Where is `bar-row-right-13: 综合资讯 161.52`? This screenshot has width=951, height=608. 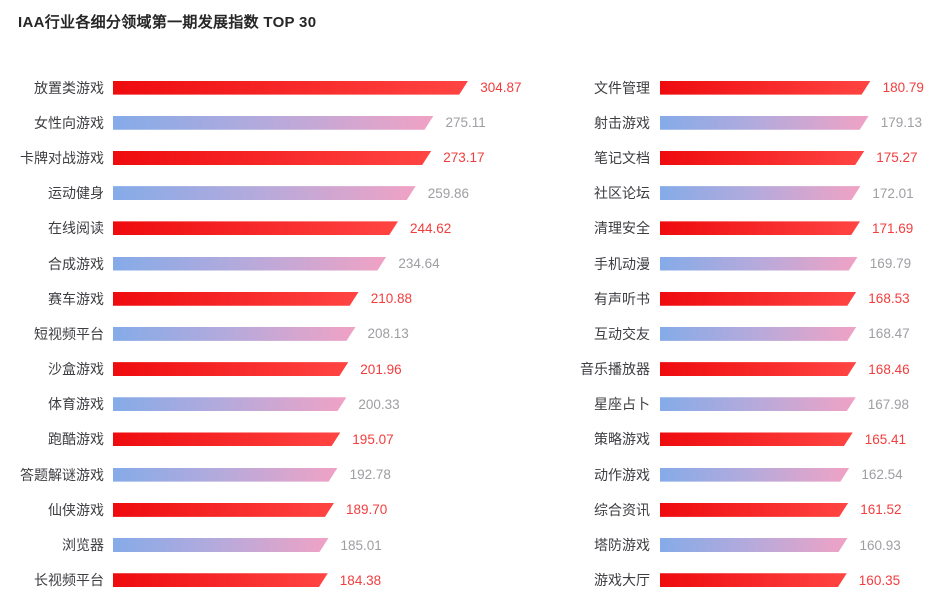 bar-row-right-13: 综合资讯 161.52 is located at coordinates (749, 509).